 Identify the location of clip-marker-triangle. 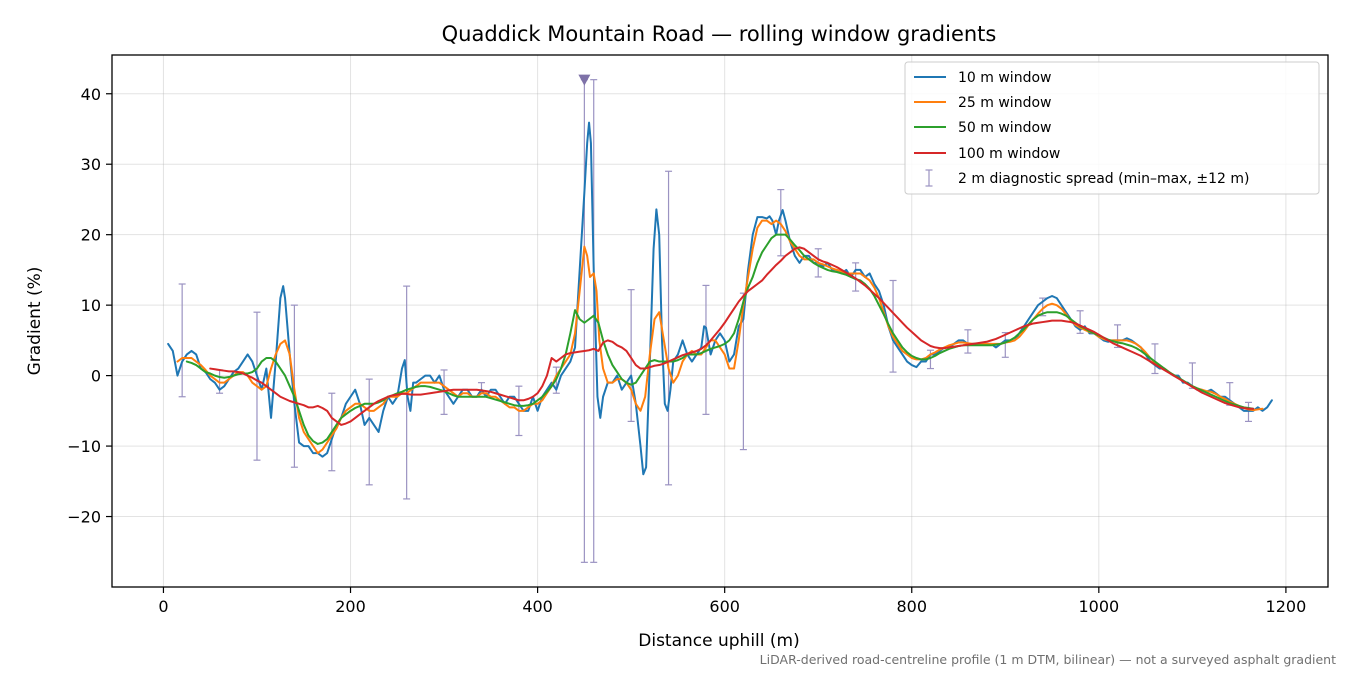
(584, 80).